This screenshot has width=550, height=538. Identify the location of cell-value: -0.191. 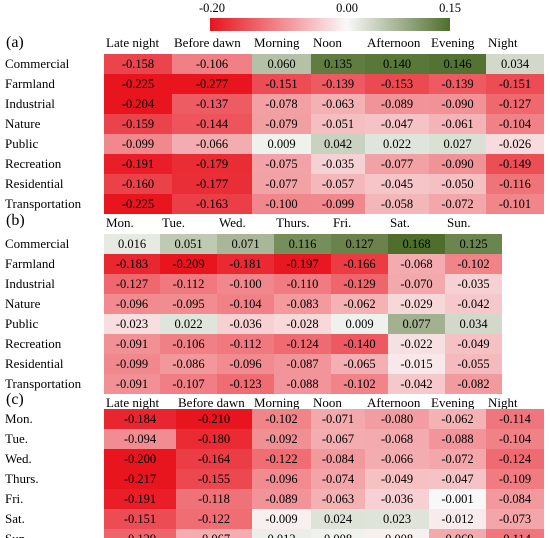
(138, 164).